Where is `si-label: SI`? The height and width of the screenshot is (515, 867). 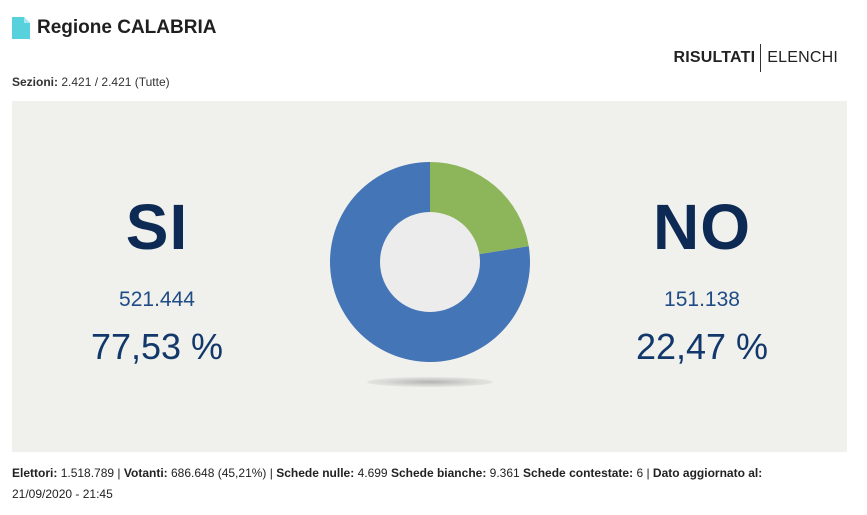 si-label: SI is located at coordinates (157, 227).